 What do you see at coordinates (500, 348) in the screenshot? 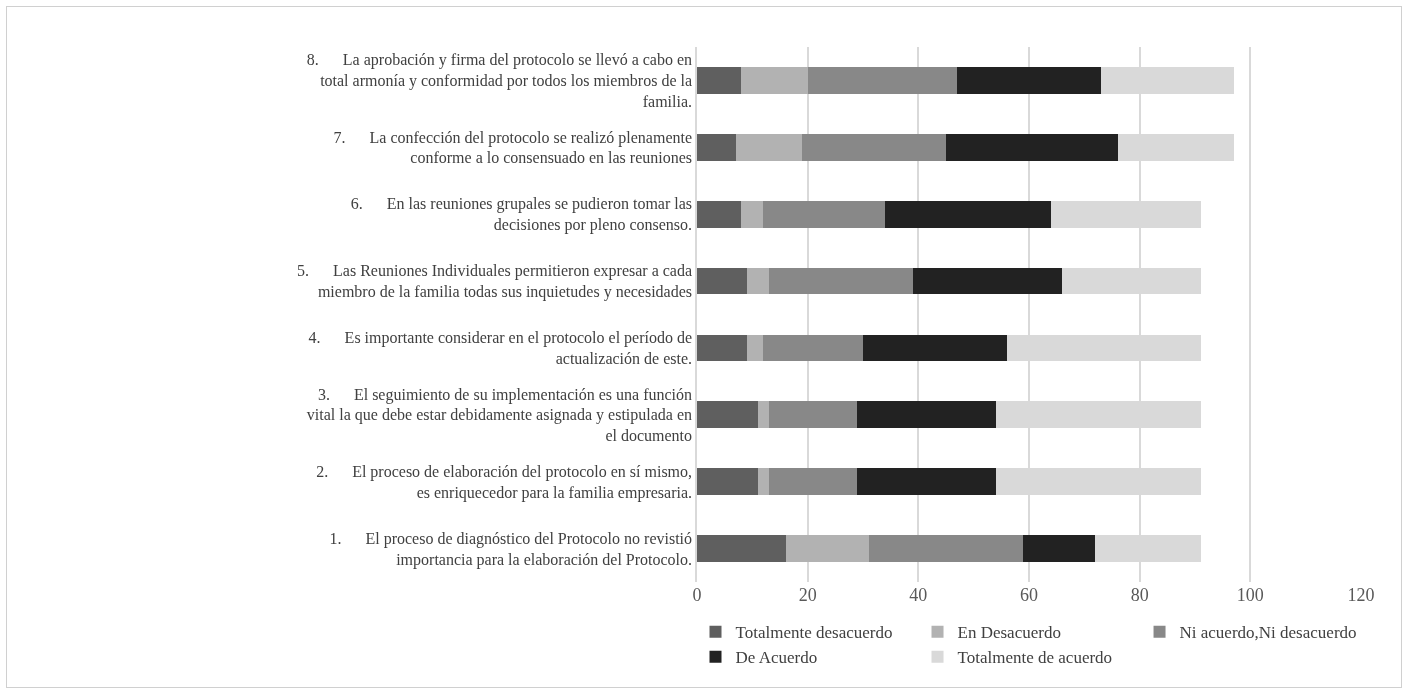
I see `y-tick-label: 4. Es importante considerar en el protocolo el período de actualización de este.` at bounding box center [500, 348].